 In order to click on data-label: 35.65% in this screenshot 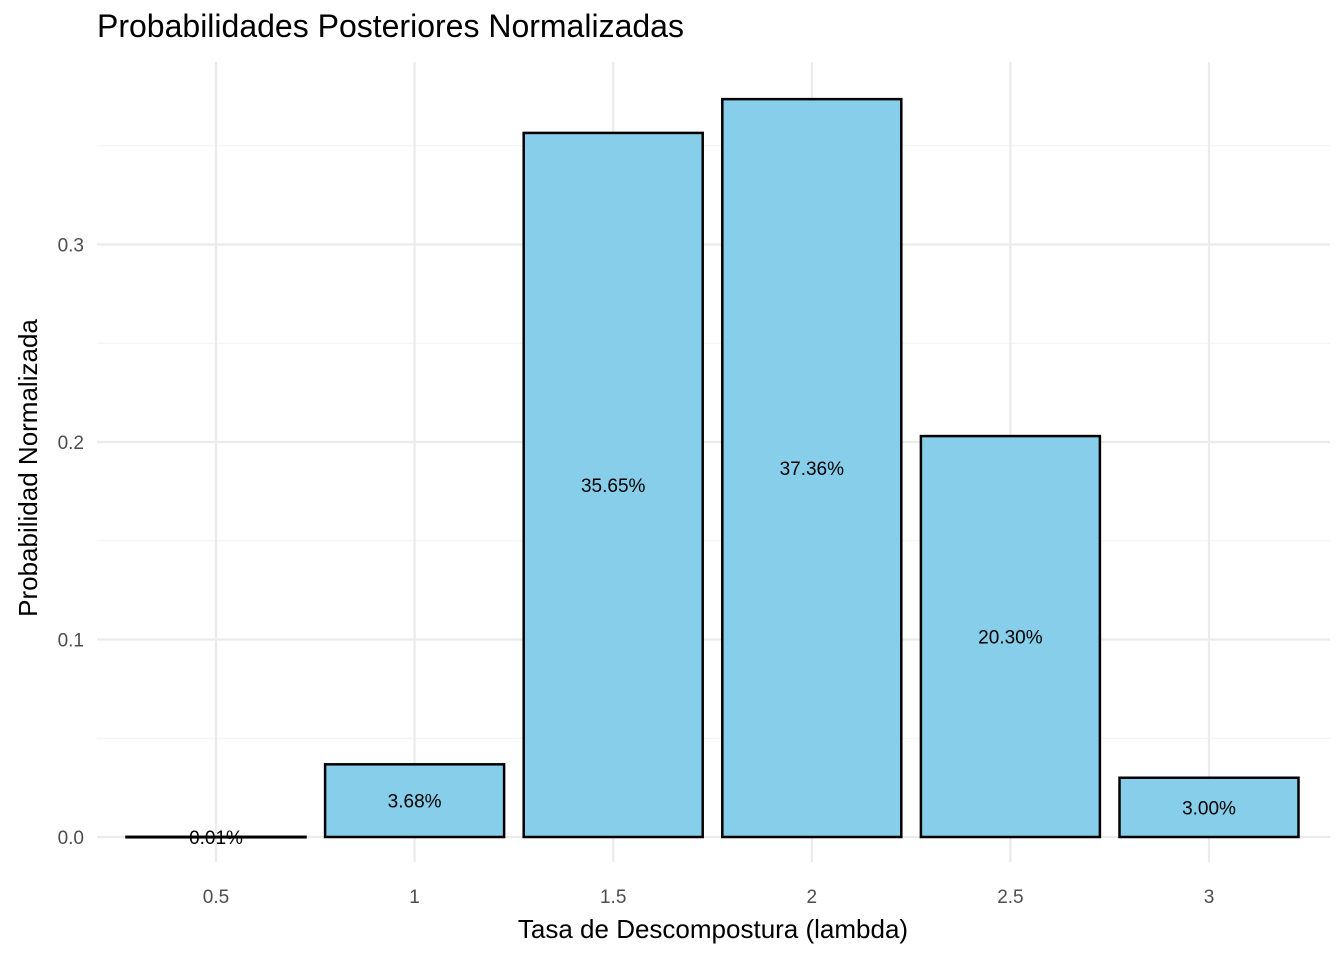, I will do `click(613, 486)`.